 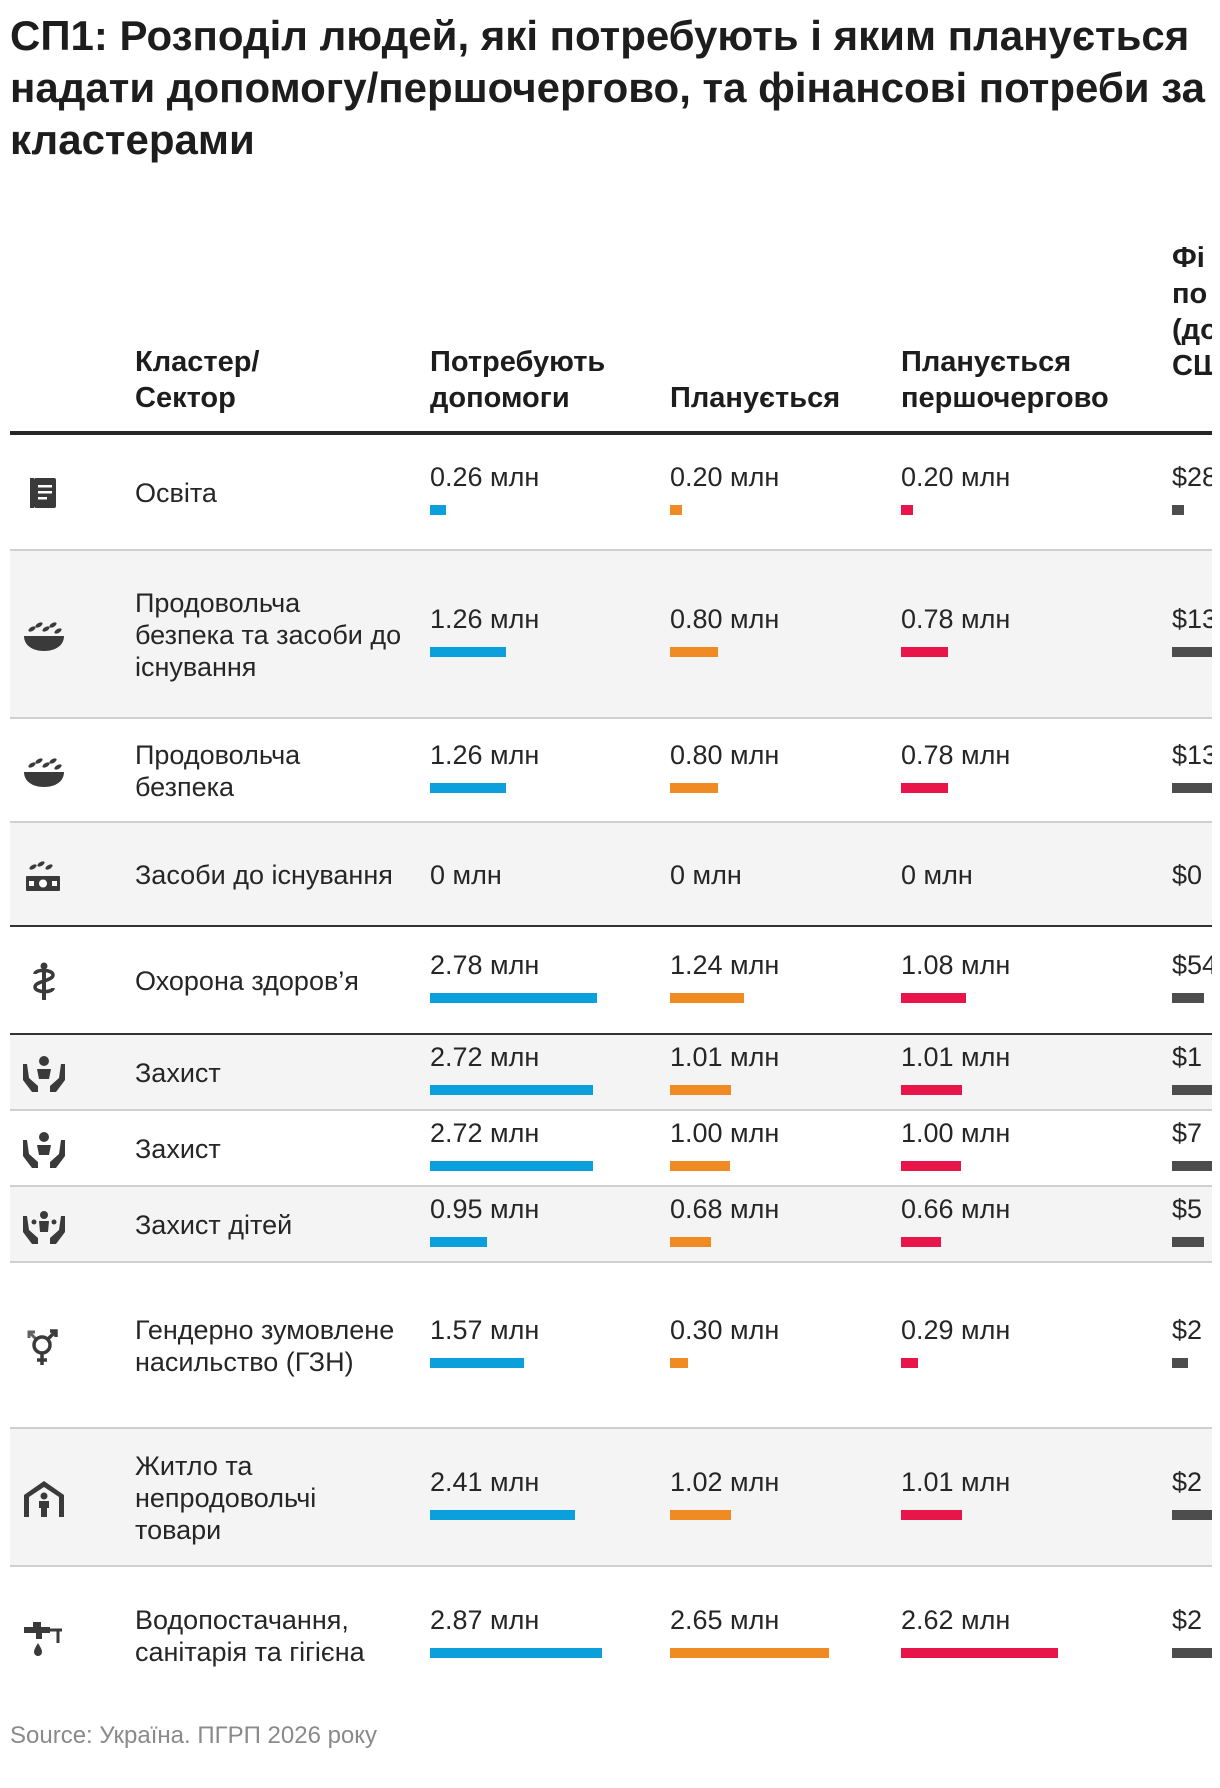 I want to click on column-header-plan: Планується, so click(x=755, y=398).